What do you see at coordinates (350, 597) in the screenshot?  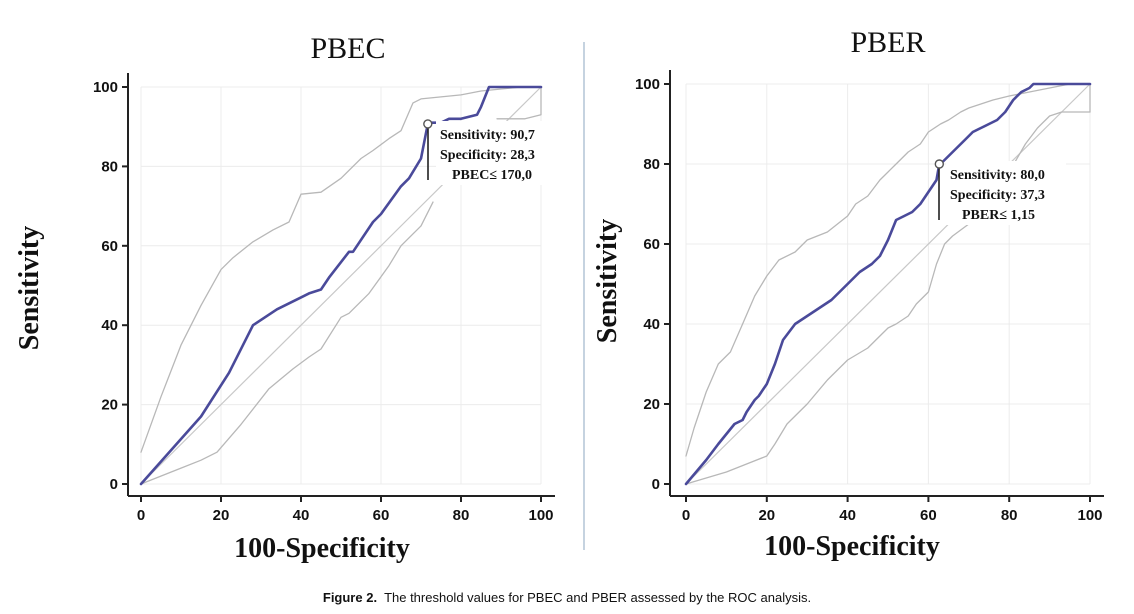 I see `figure-caption-label: Figure 2.` at bounding box center [350, 597].